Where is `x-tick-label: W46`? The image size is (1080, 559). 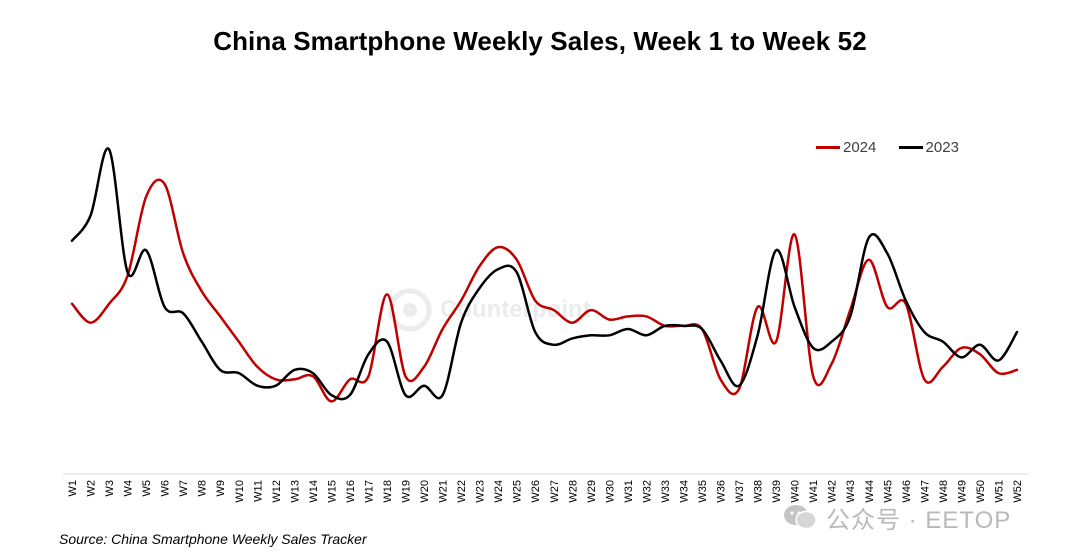
x-tick-label: W46 is located at coordinates (907, 491).